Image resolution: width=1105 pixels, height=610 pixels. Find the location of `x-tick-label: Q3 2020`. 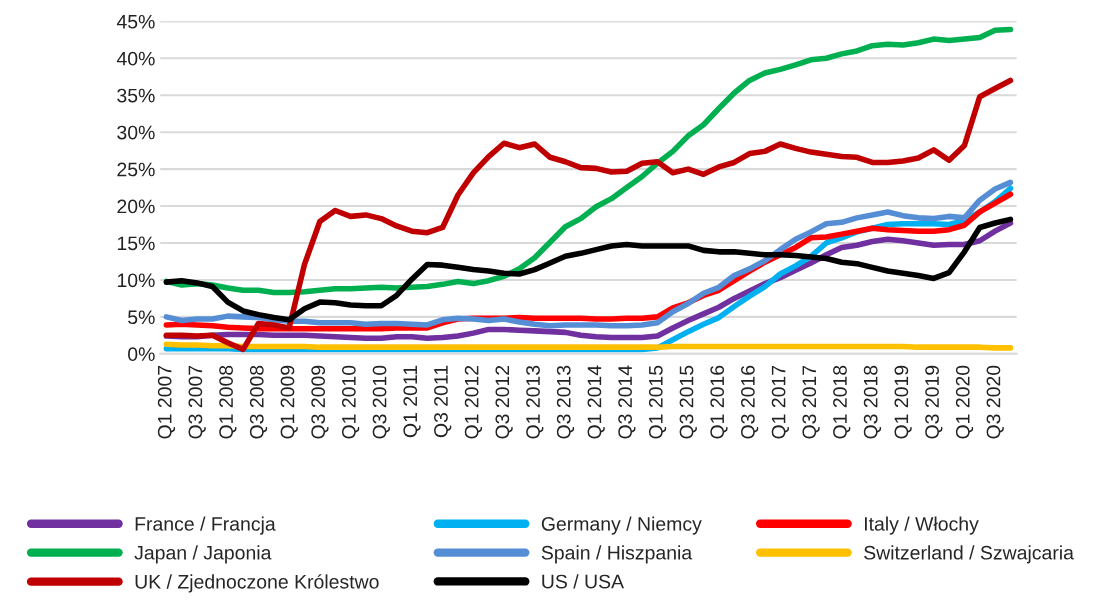

x-tick-label: Q3 2020 is located at coordinates (995, 402).